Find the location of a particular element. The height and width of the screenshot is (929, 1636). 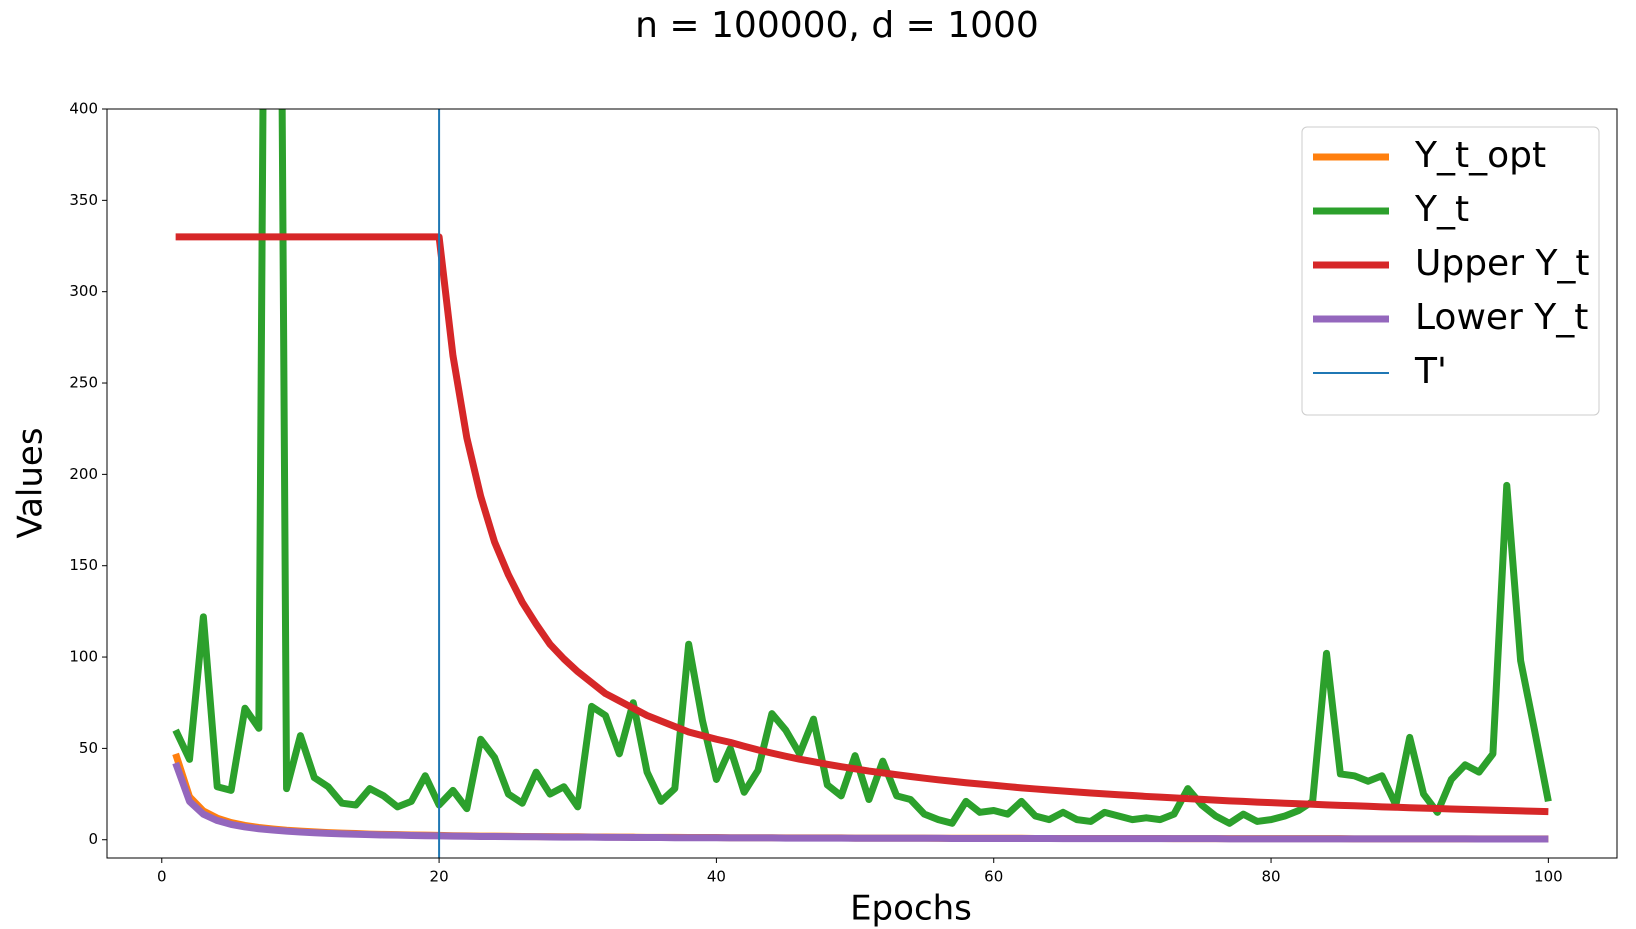

x-tick-label: 100 is located at coordinates (1548, 877).